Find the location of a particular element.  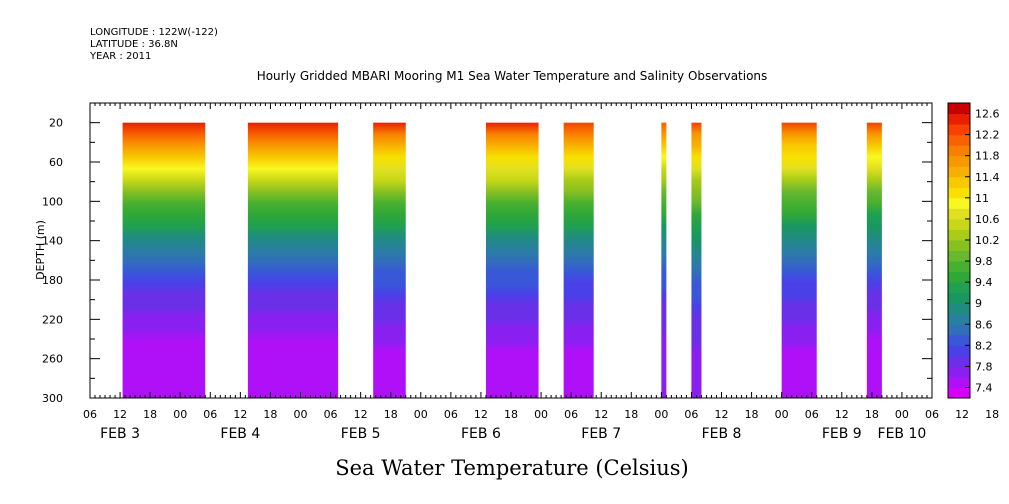

colorbar-label: 8.2 is located at coordinates (984, 345).